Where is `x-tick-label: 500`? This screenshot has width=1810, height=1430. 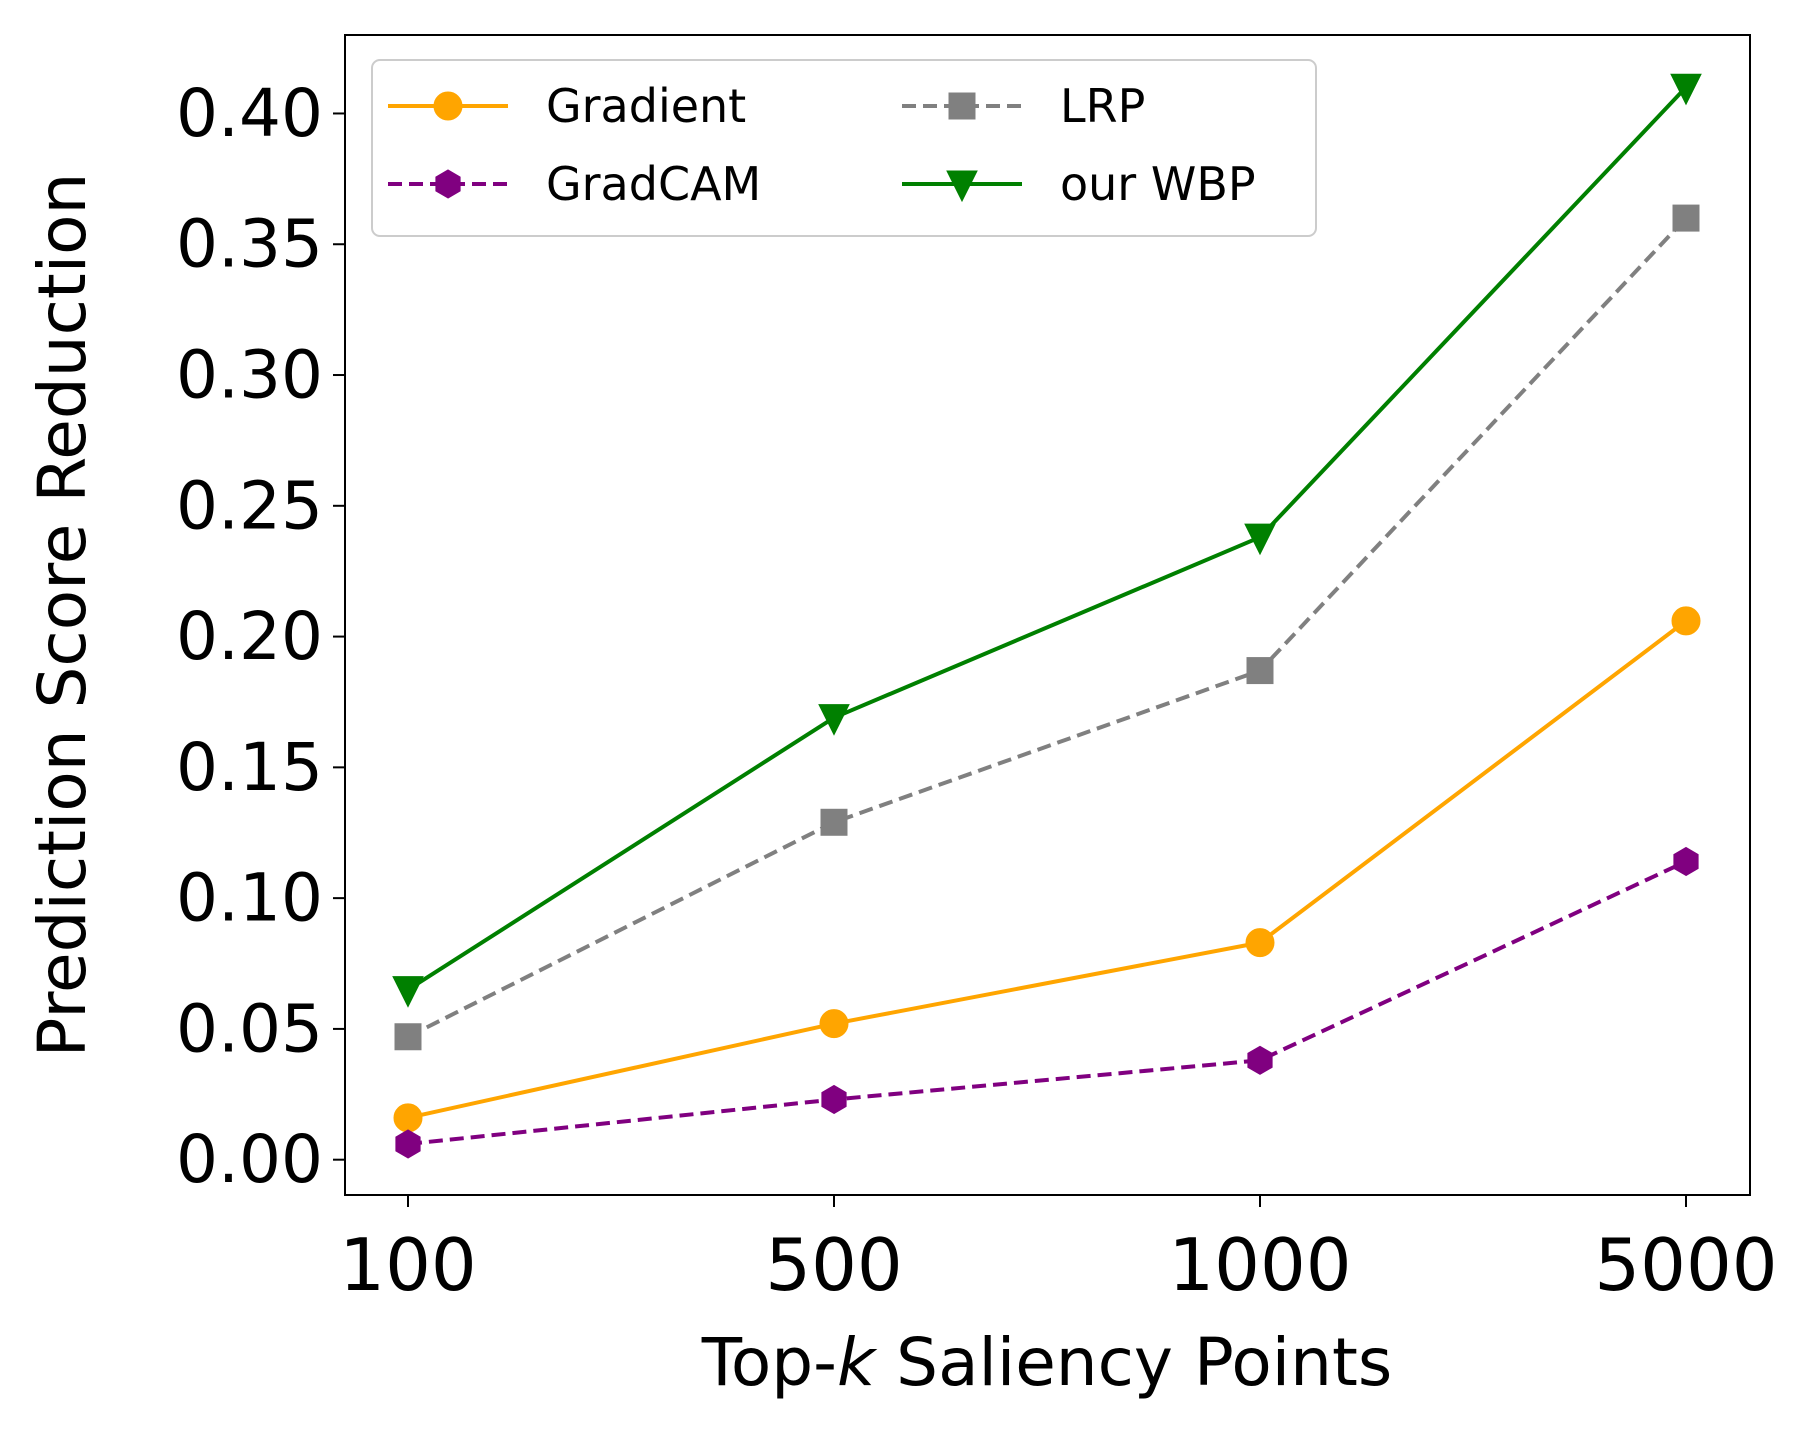 x-tick-label: 500 is located at coordinates (833, 1265).